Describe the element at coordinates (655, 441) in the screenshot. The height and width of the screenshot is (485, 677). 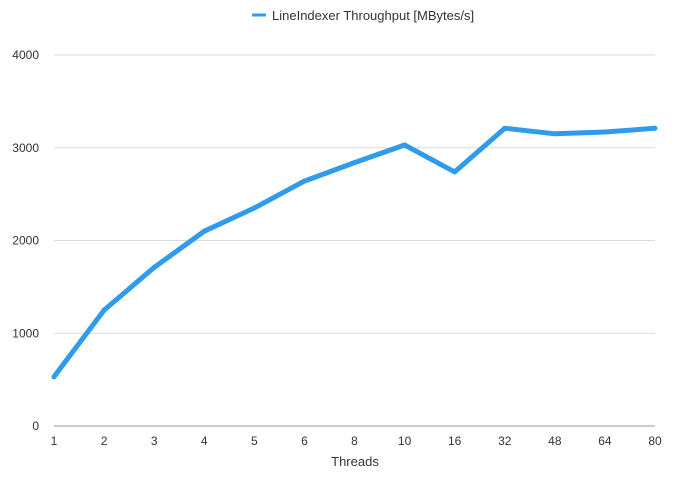
I see `x-tick-label: 80` at that location.